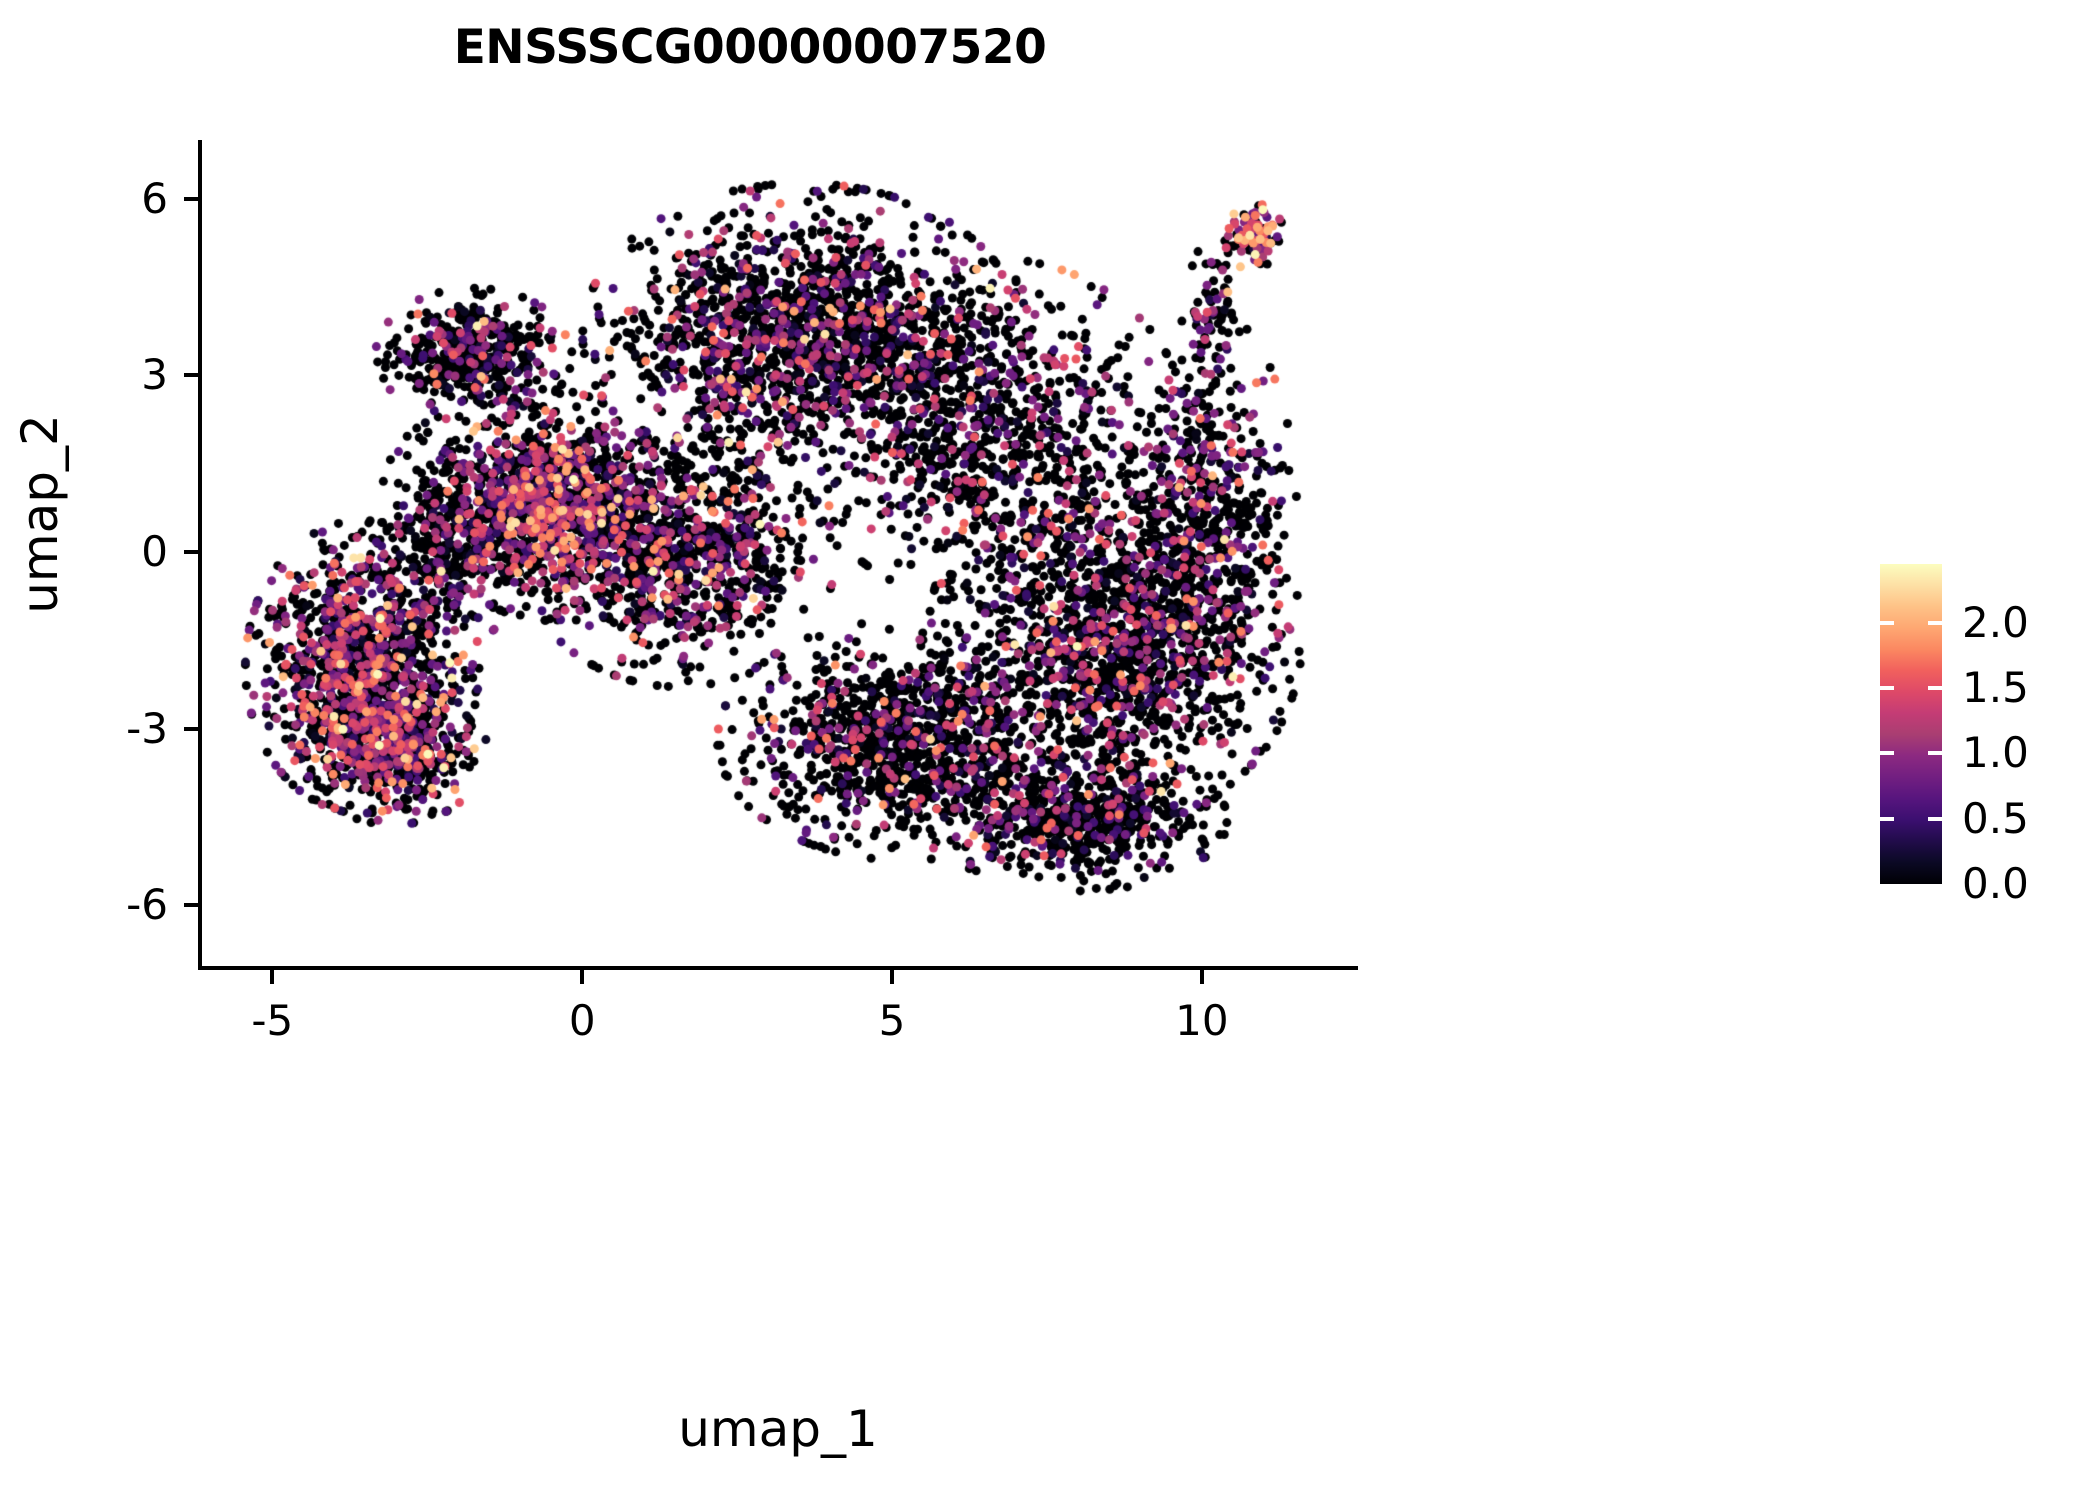 This screenshot has width=2100, height=1500. Describe the element at coordinates (1995, 753) in the screenshot. I see `colorbar-tick-label: 1.0` at that location.